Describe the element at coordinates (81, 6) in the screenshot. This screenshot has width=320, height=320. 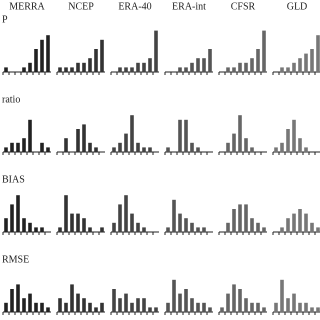
I see `column-title: NCEP` at that location.